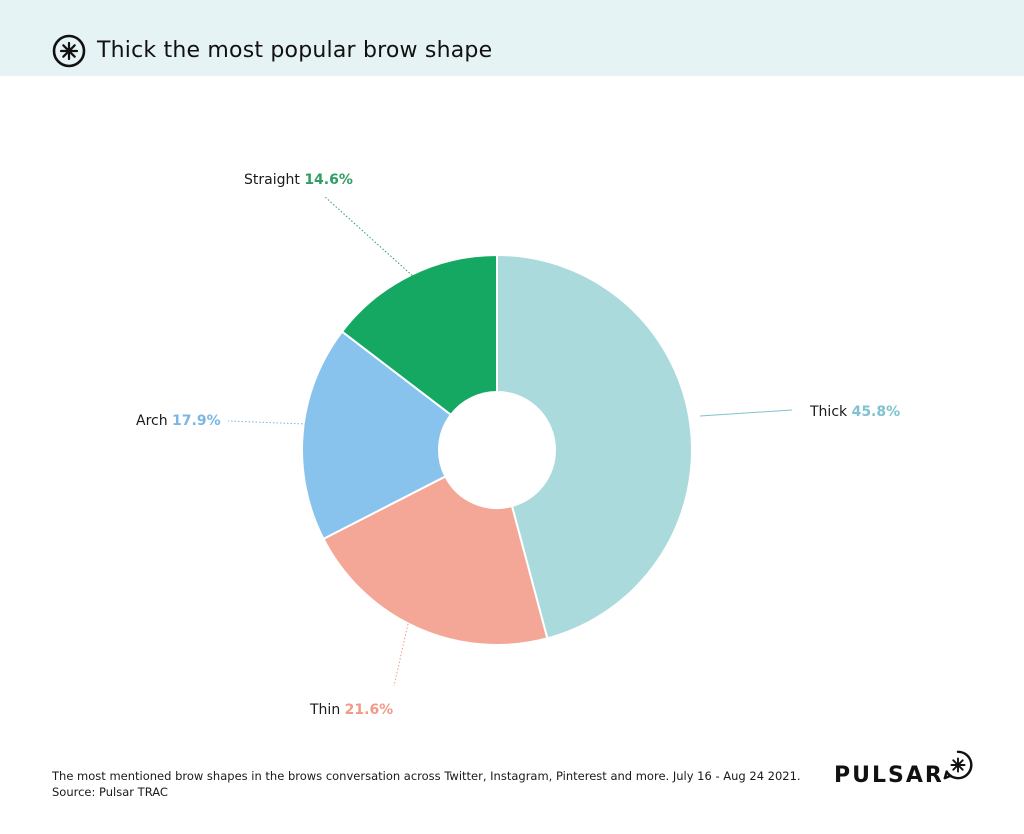 The height and width of the screenshot is (834, 1024). I want to click on label-value-thick: 45.8%, so click(876, 412).